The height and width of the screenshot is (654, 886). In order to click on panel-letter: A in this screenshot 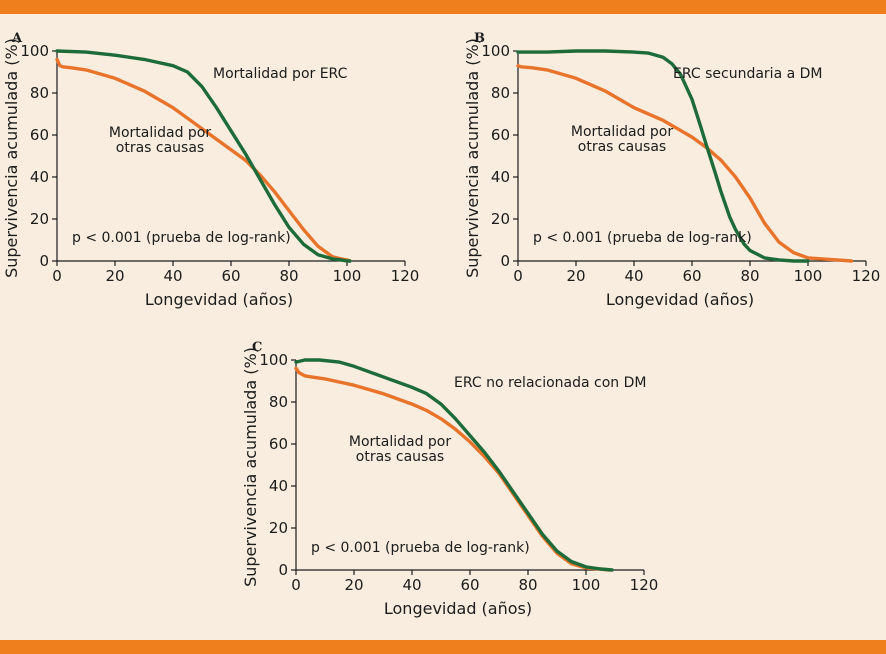, I will do `click(17, 38)`.